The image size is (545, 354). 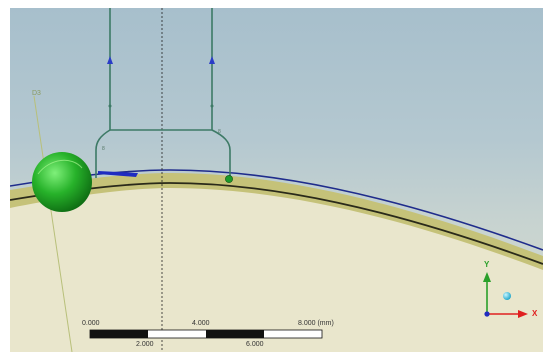 What do you see at coordinates (60, 167) in the screenshot?
I see `sphere-highlight` at bounding box center [60, 167].